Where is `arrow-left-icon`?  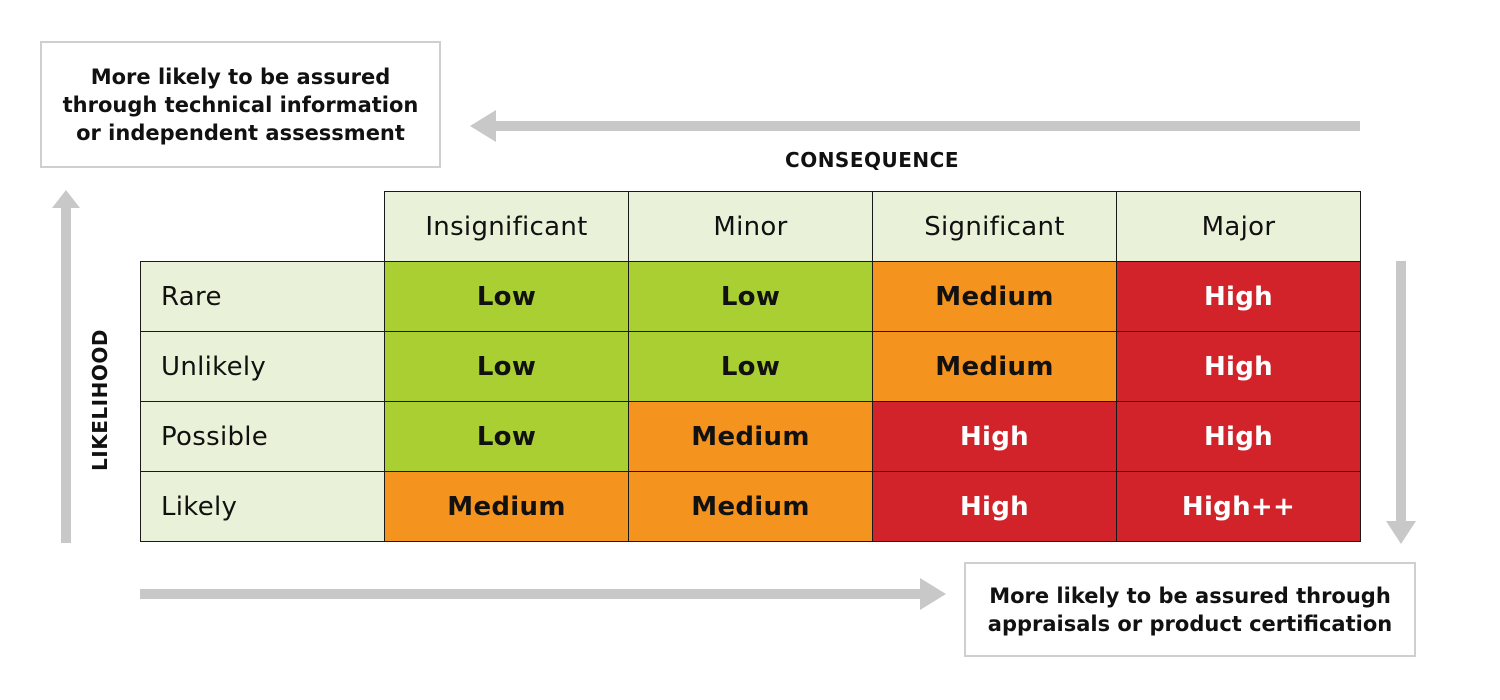
arrow-left-icon is located at coordinates (915, 126).